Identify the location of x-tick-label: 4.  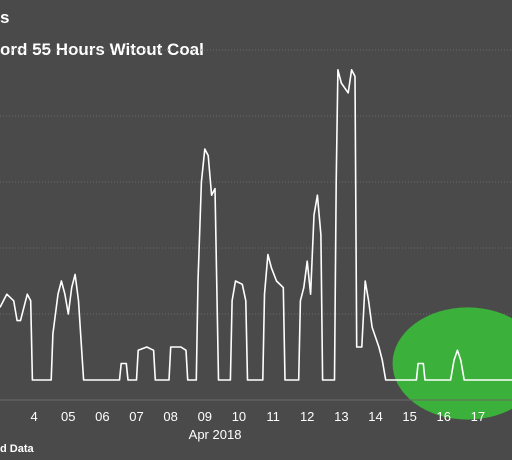
(34, 416).